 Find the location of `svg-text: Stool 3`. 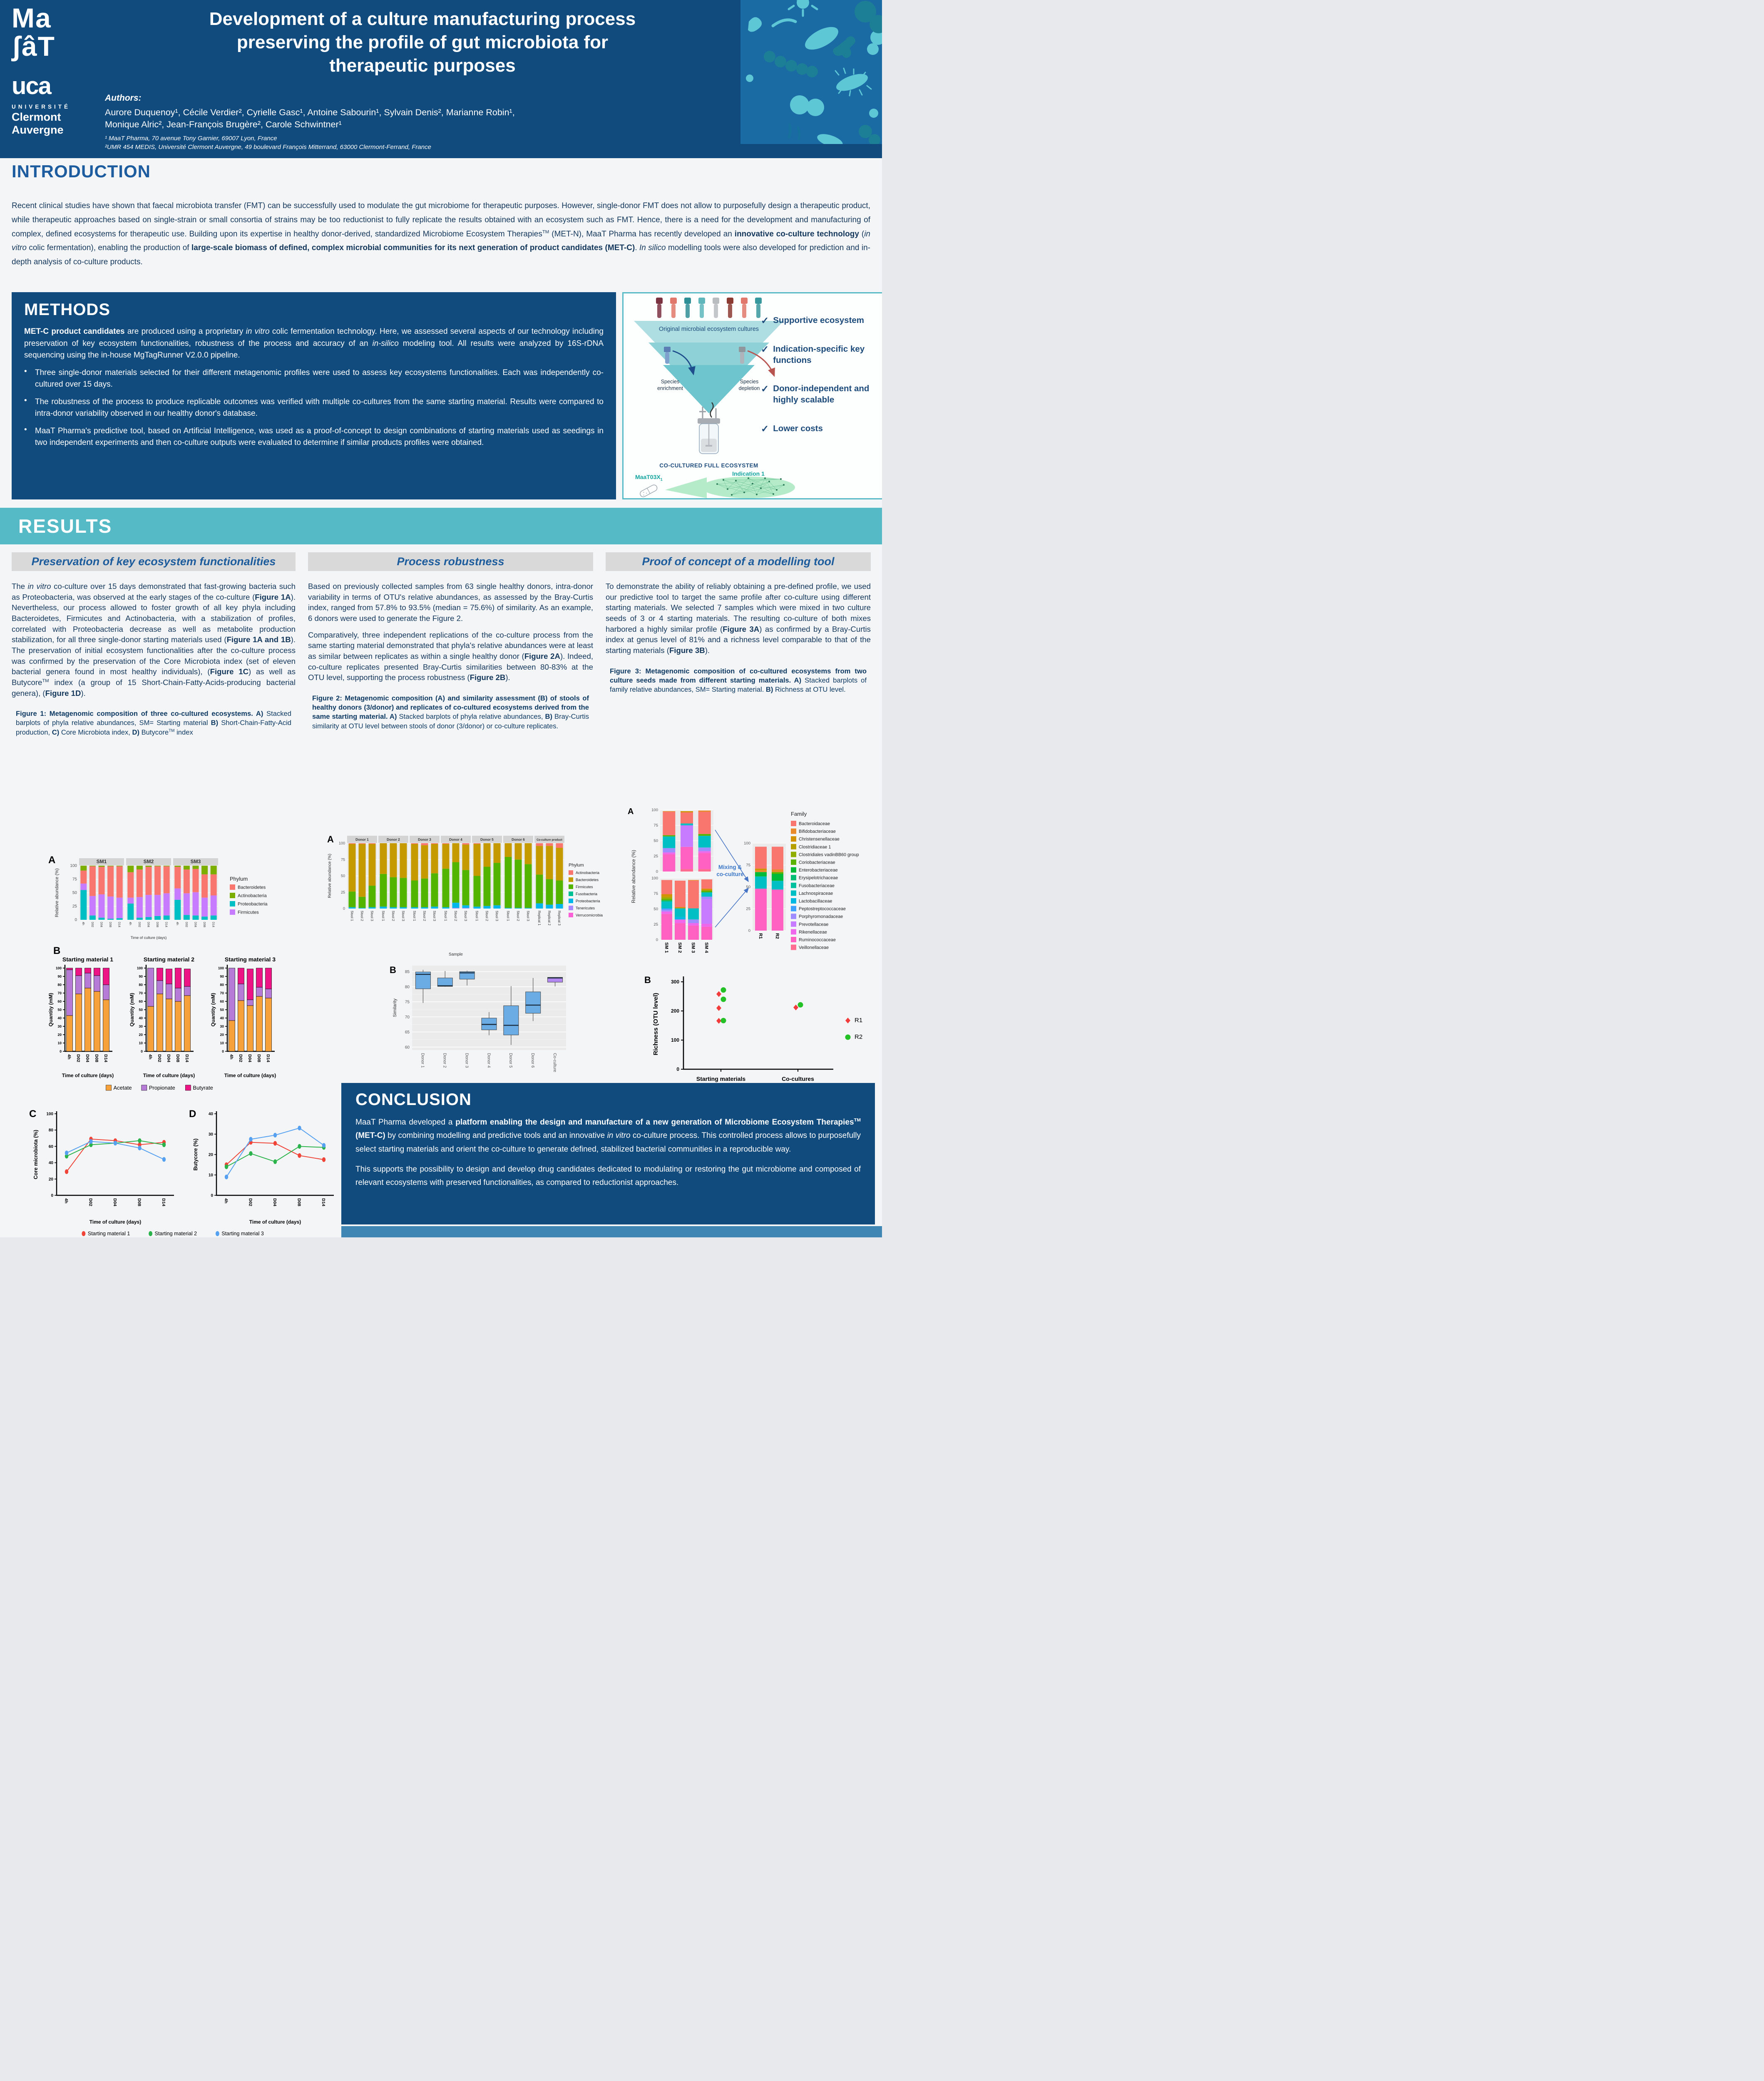

svg-text: Stool 3 is located at coordinates (372, 916).